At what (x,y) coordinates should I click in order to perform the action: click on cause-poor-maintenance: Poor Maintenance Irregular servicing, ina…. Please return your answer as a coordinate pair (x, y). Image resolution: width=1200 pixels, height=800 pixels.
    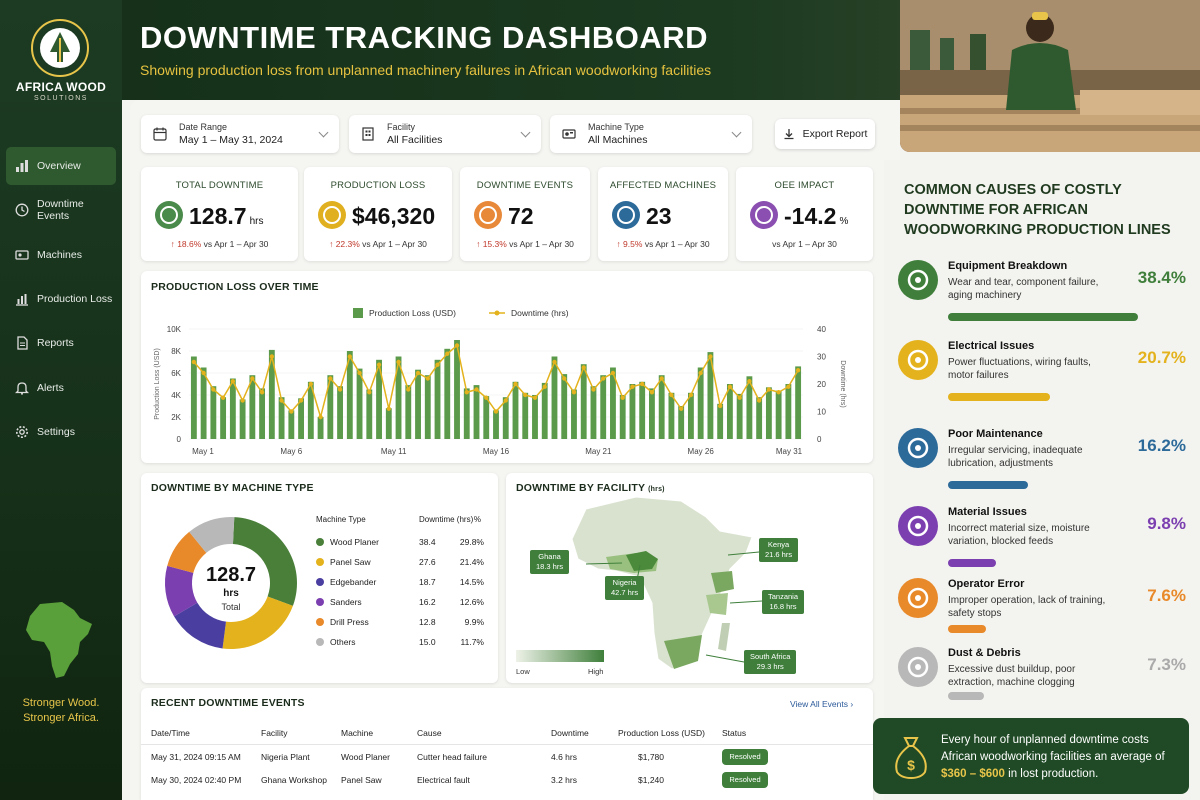
    Looking at the image, I should click on (1043, 463).